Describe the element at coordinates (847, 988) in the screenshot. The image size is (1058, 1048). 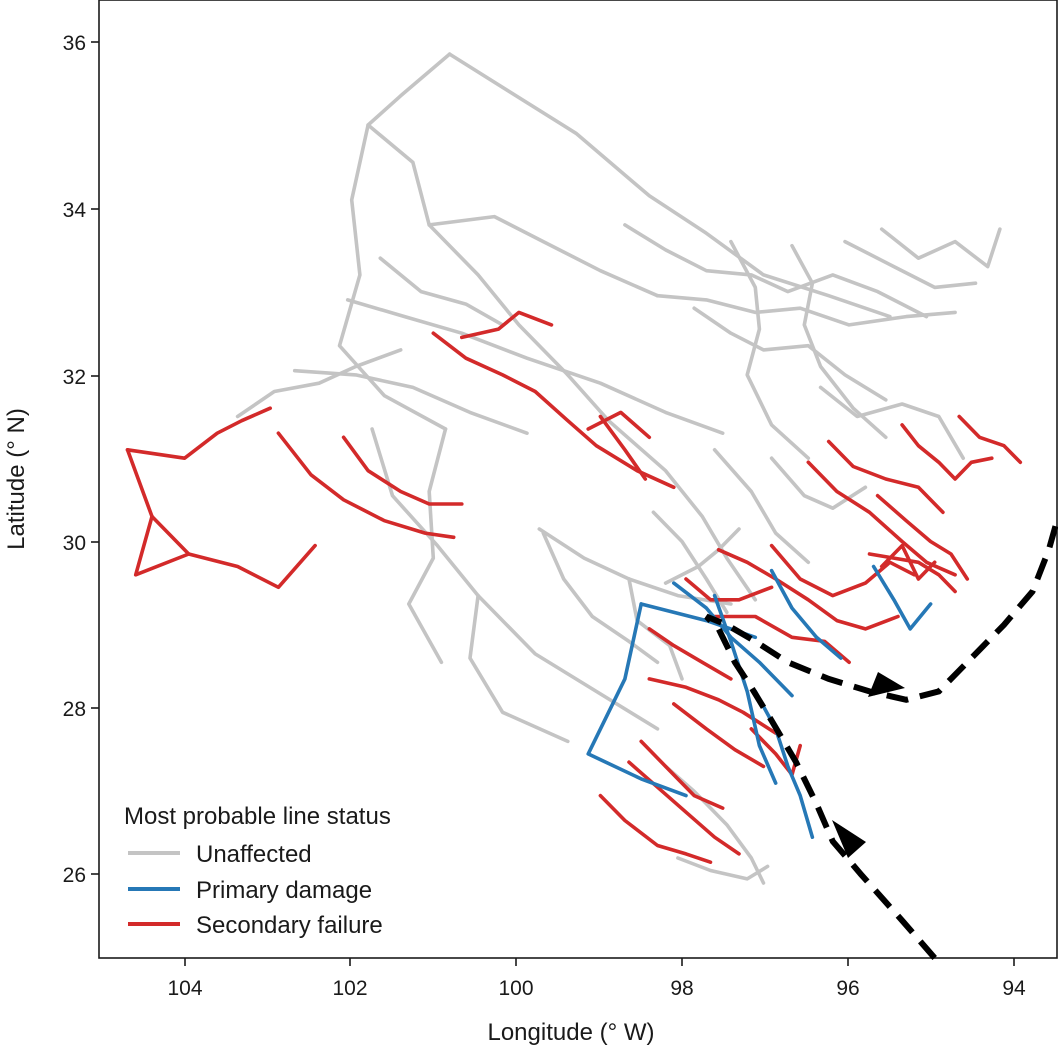
I see `x-tick-label: 96` at that location.